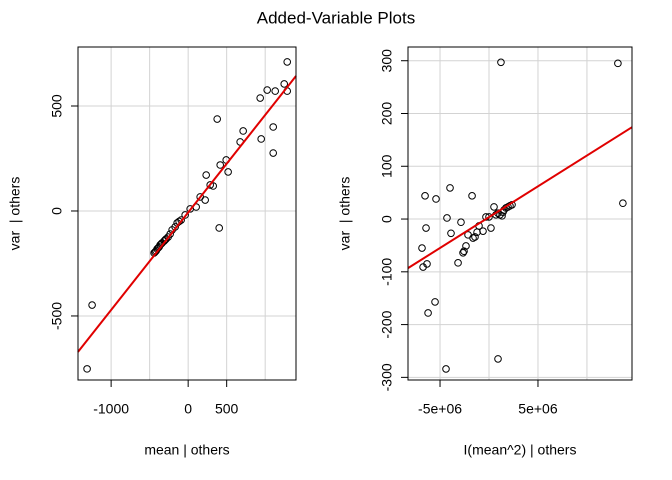  I want to click on y-tick-label: -500, so click(57, 316).